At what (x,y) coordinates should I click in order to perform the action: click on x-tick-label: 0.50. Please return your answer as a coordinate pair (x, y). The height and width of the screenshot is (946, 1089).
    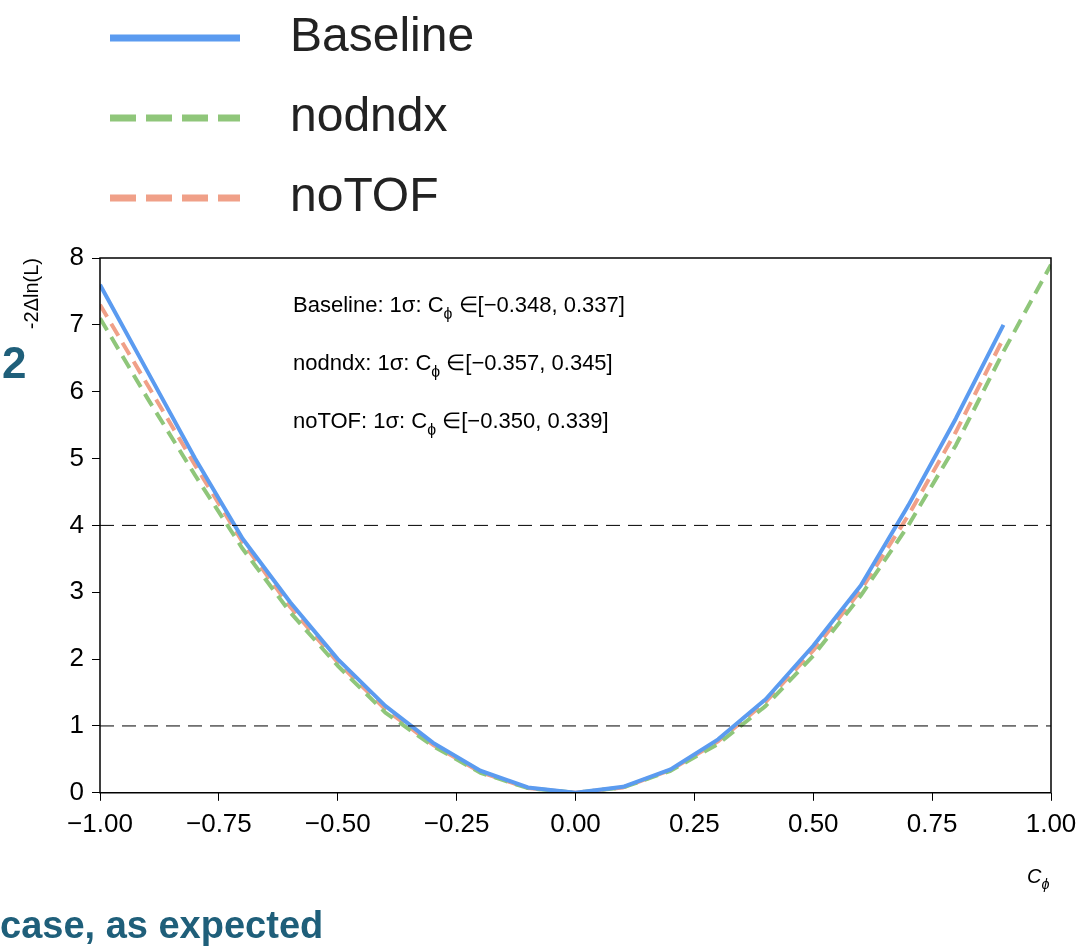
    Looking at the image, I should click on (813, 822).